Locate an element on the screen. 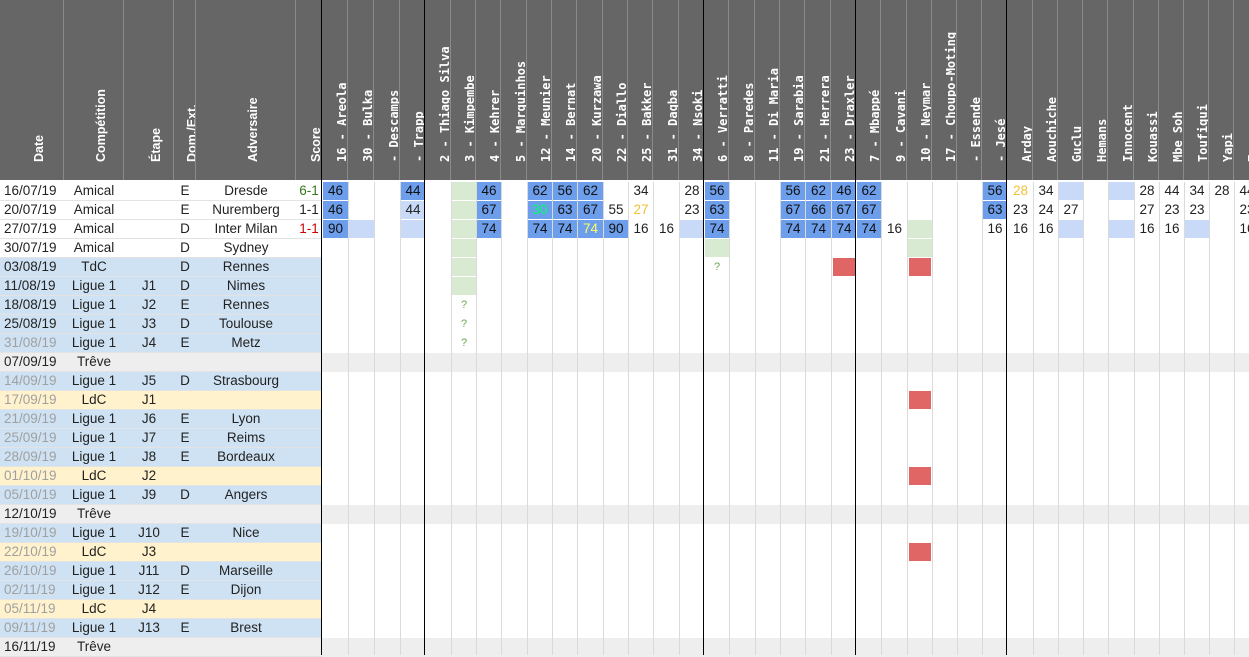 The width and height of the screenshot is (1249, 657). header-player: Guclu is located at coordinates (1070, 90).